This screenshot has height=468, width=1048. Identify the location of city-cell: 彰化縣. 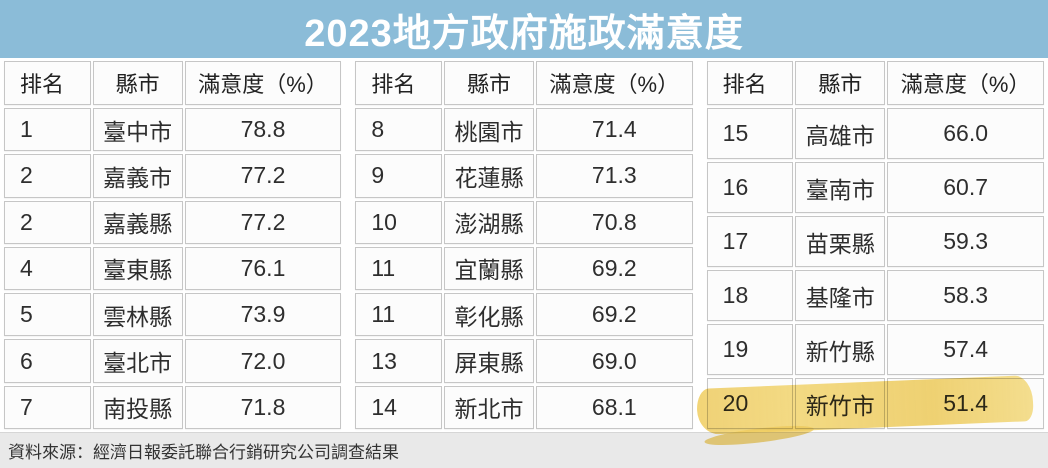
(488, 315).